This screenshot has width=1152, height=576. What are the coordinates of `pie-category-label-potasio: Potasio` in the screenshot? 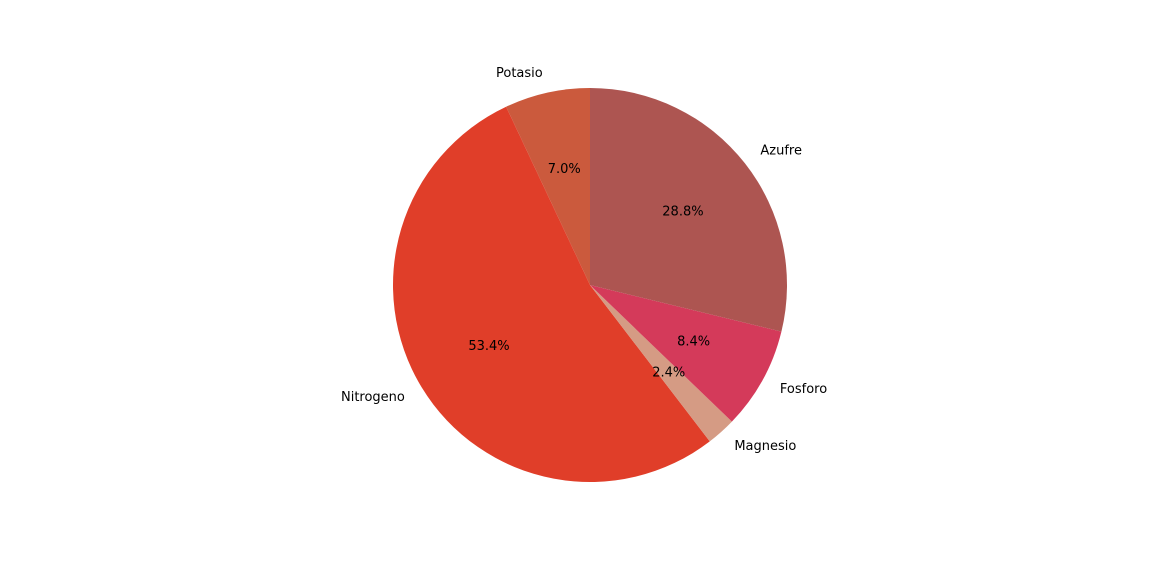 It's located at (519, 73).